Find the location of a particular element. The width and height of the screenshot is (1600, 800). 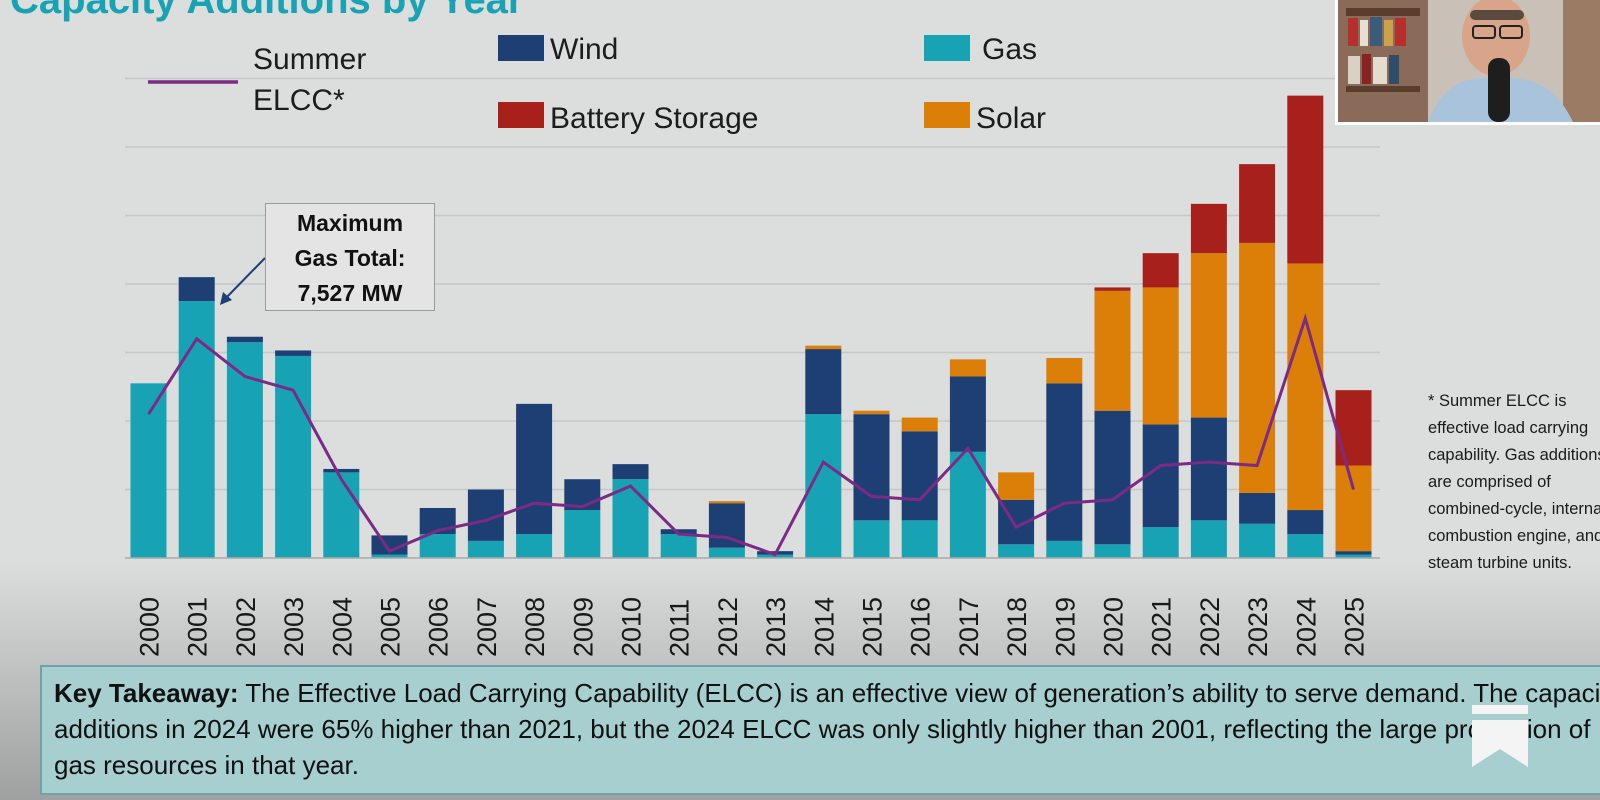

presenter-illustration is located at coordinates (1469, 61).